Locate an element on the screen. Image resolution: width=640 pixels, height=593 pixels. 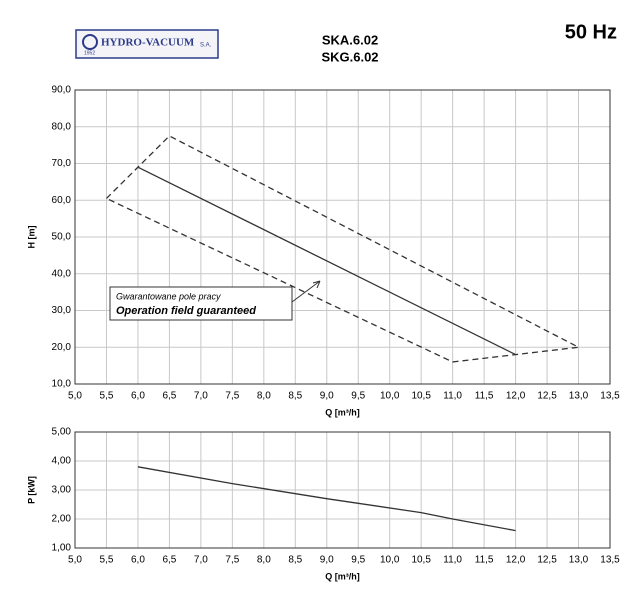
annotation: Gwarantowane pole pracy is located at coordinates (168, 296).